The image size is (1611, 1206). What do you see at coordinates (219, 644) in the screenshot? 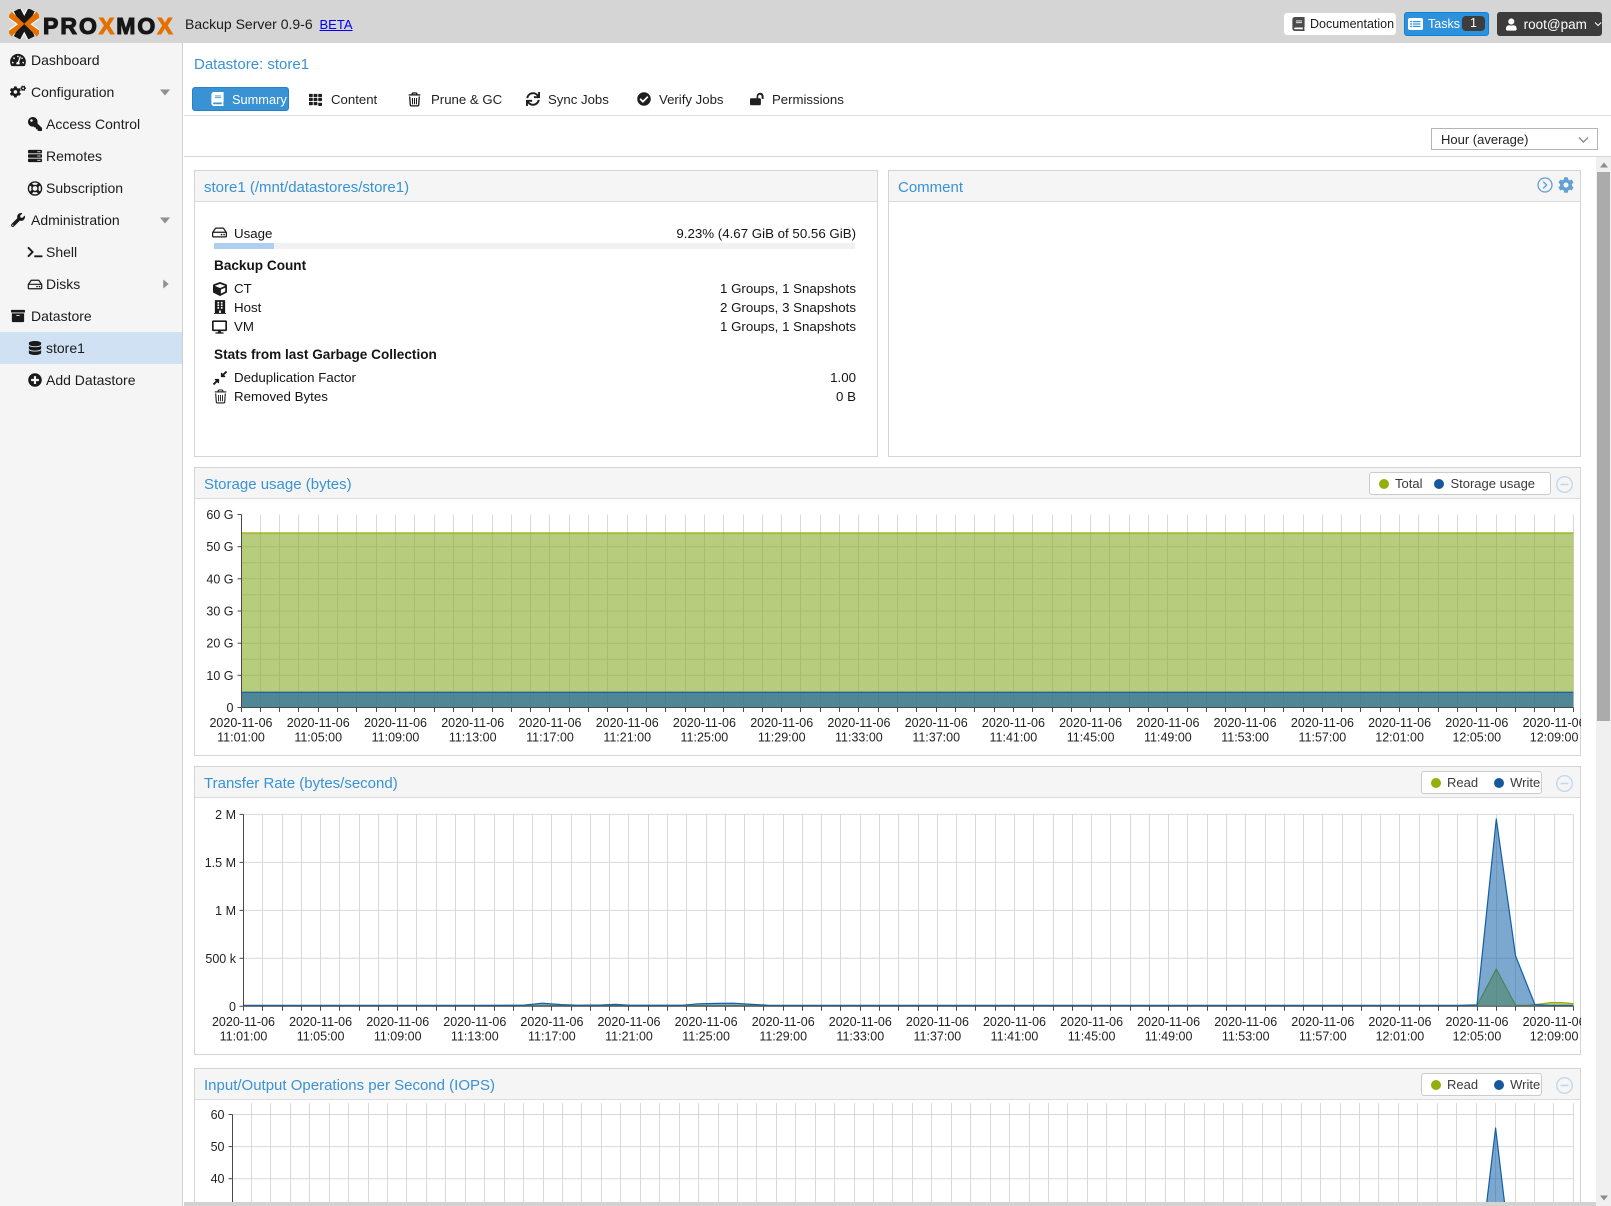
I see `svg-text: 20 G` at bounding box center [219, 644].